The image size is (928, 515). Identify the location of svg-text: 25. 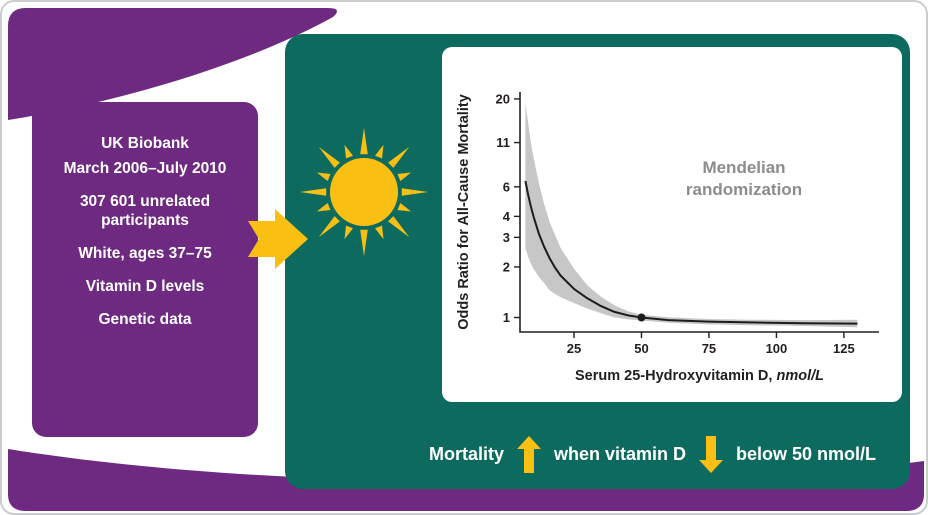
(574, 348).